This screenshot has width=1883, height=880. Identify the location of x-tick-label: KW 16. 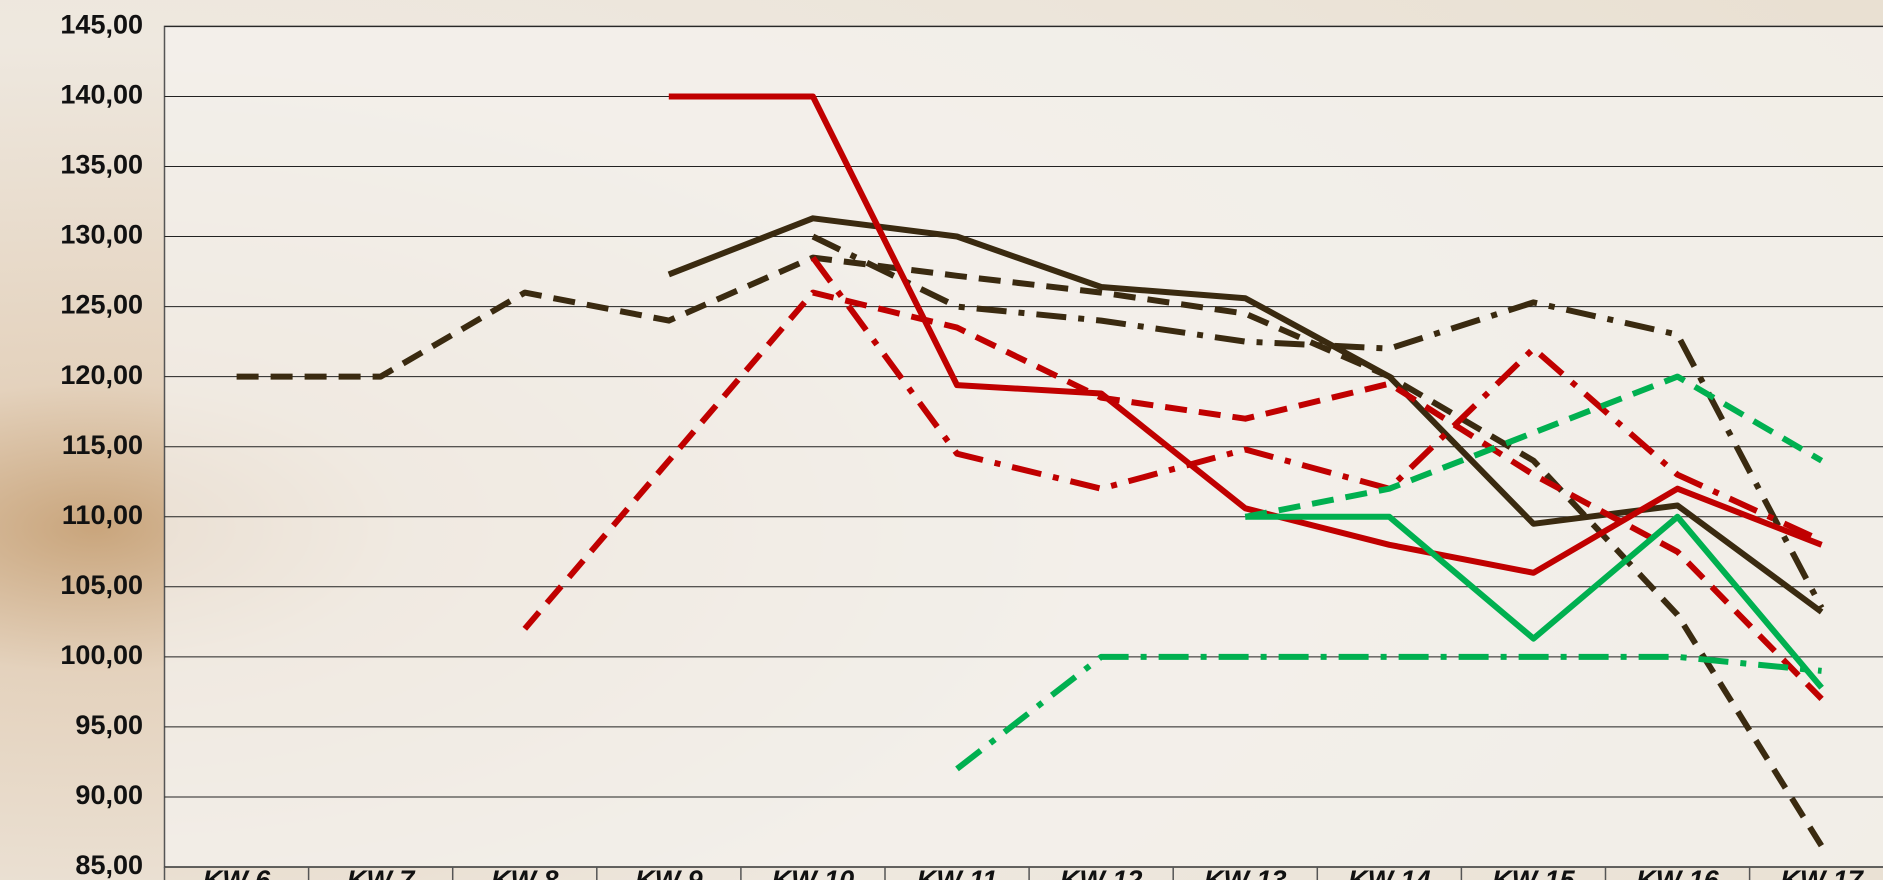
(1678, 872).